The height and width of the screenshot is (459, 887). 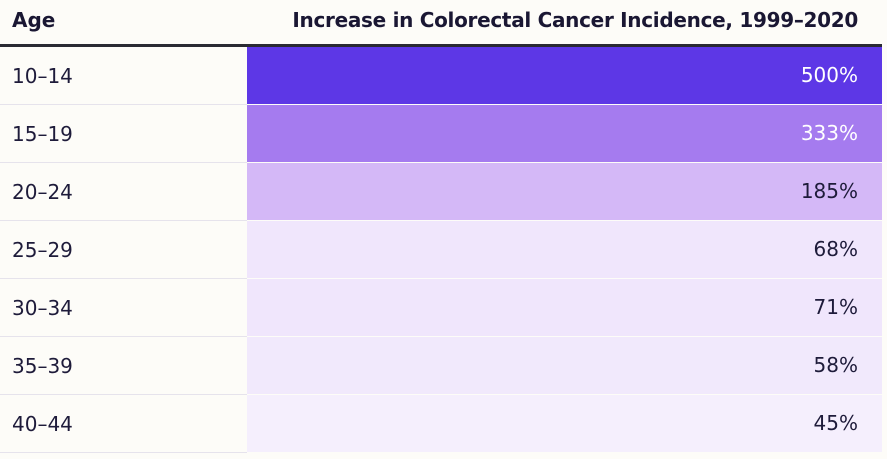 I want to click on age-cell: 25–29, so click(x=42, y=250).